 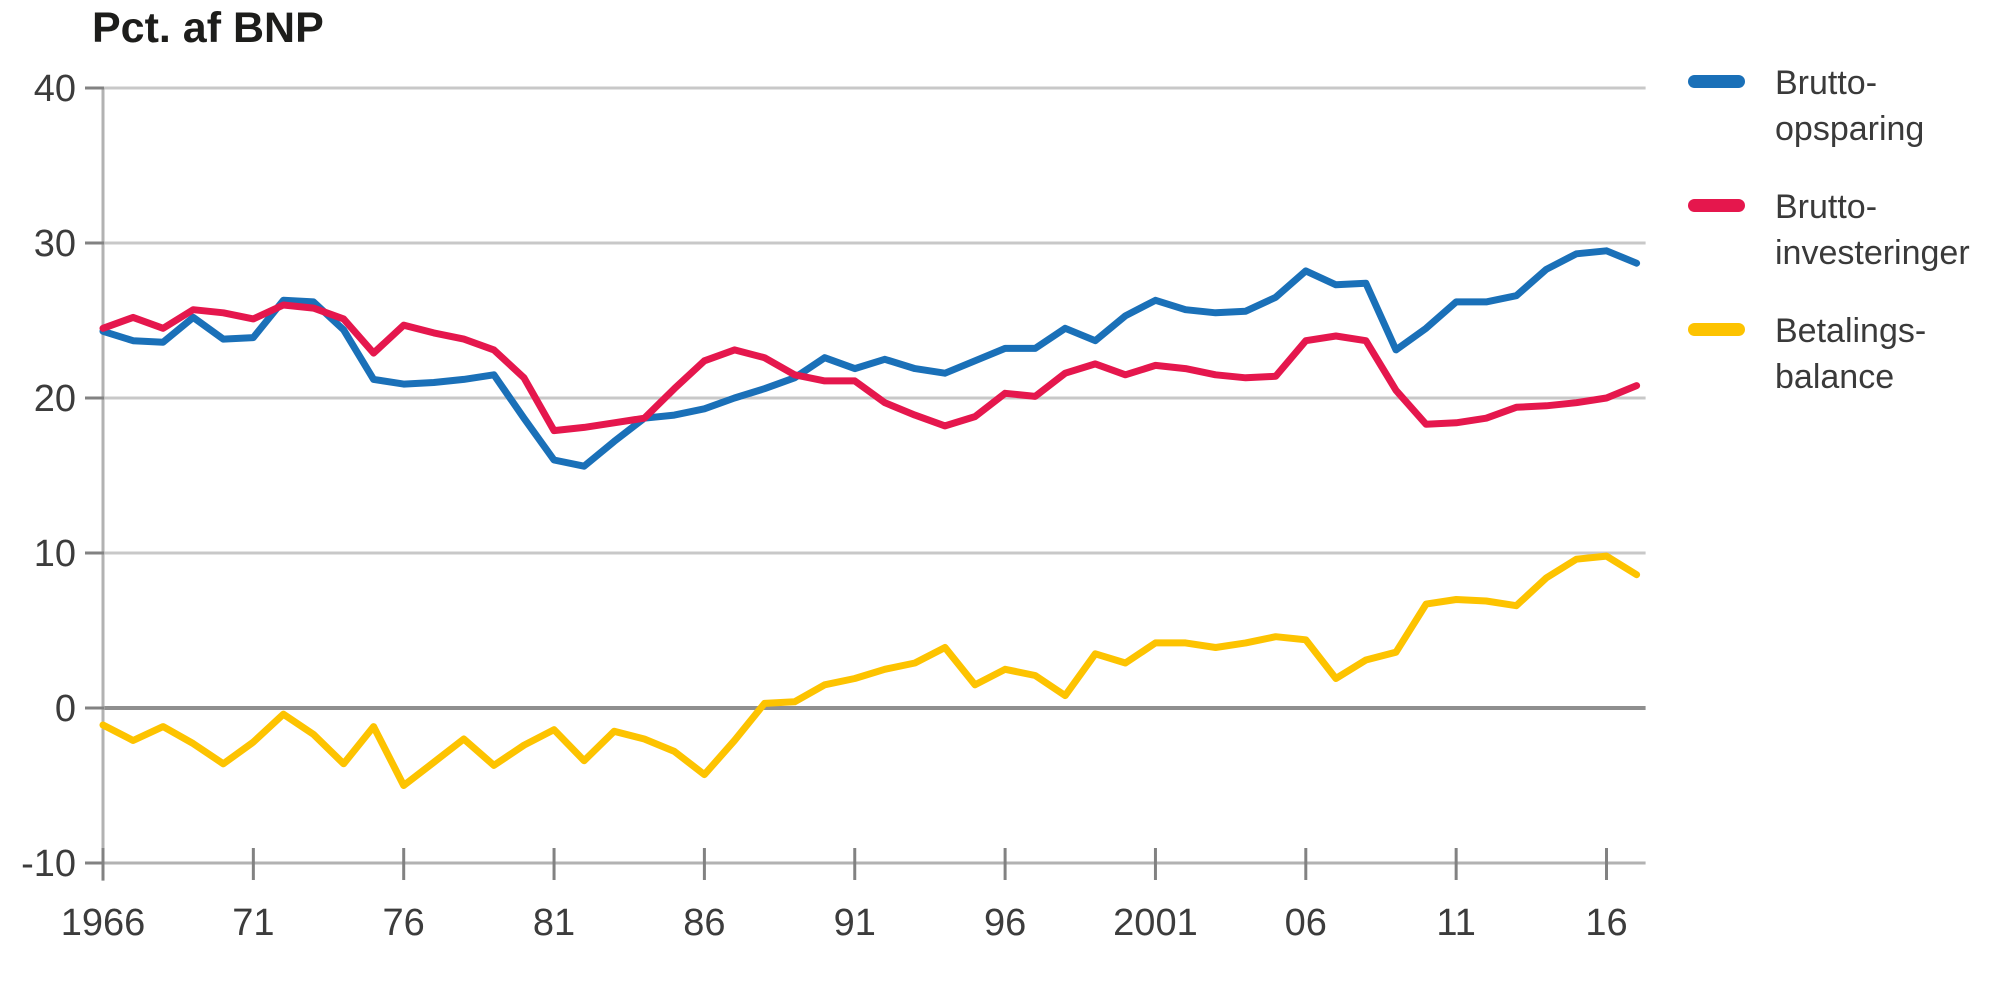 What do you see at coordinates (55, 244) in the screenshot?
I see `y-tick-label: 30` at bounding box center [55, 244].